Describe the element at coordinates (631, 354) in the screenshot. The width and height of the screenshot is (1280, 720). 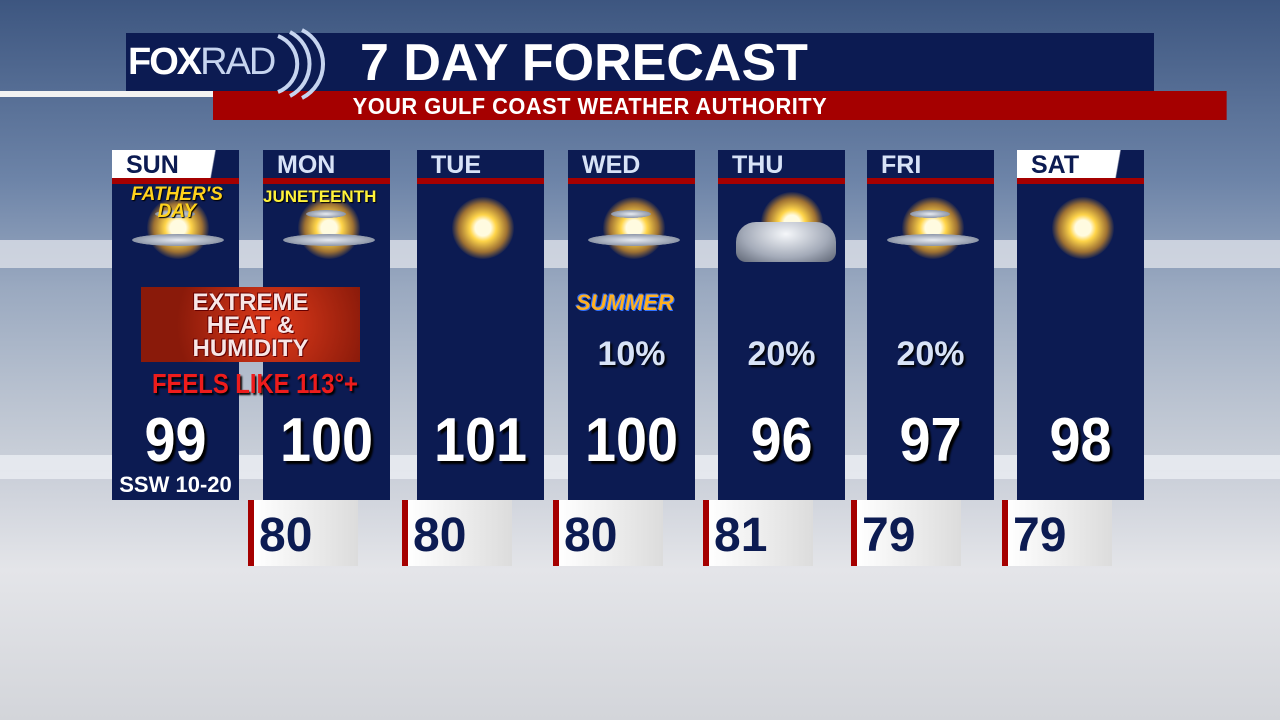
I see `rain-chance: 10%` at that location.